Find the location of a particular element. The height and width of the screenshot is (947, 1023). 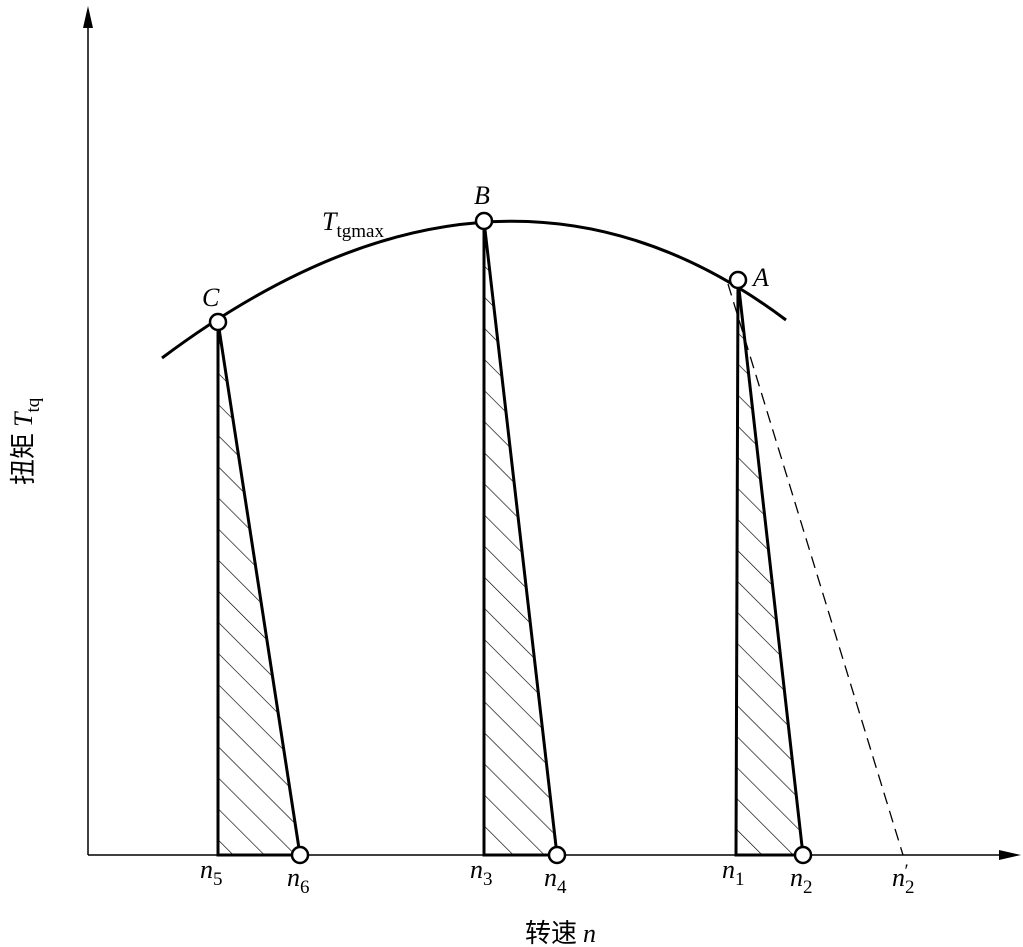

region-b is located at coordinates (520, 538).